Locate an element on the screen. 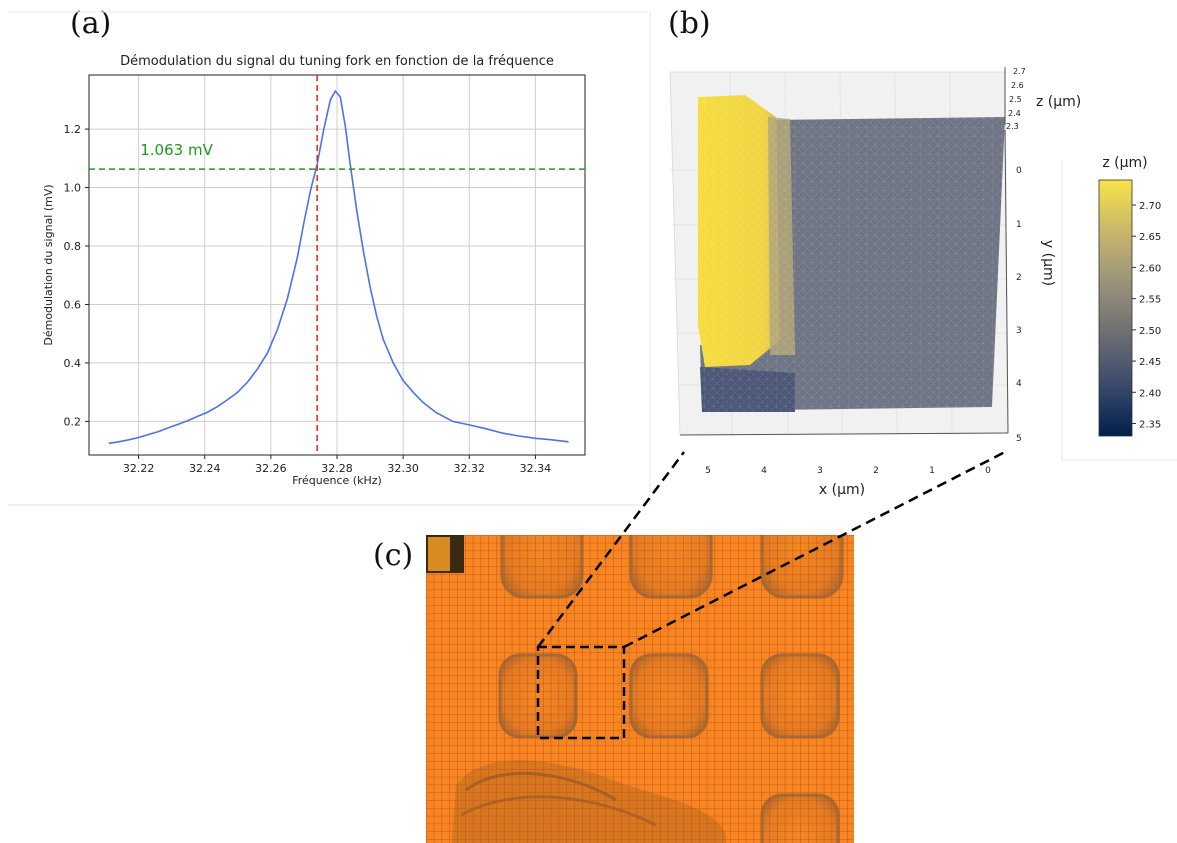 This screenshot has width=1177, height=843. colorbar-tick-label: 2.60 is located at coordinates (1150, 268).